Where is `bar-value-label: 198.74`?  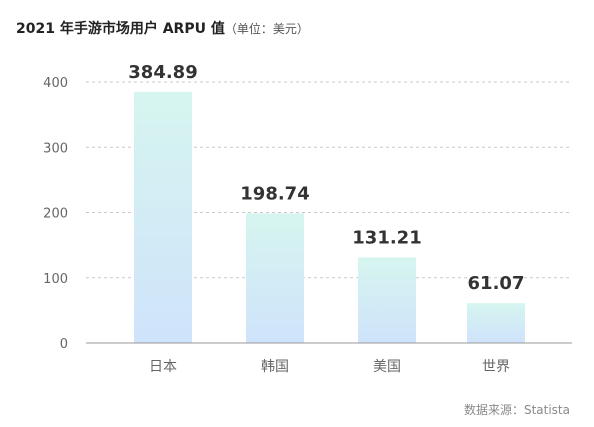 bar-value-label: 198.74 is located at coordinates (274, 193).